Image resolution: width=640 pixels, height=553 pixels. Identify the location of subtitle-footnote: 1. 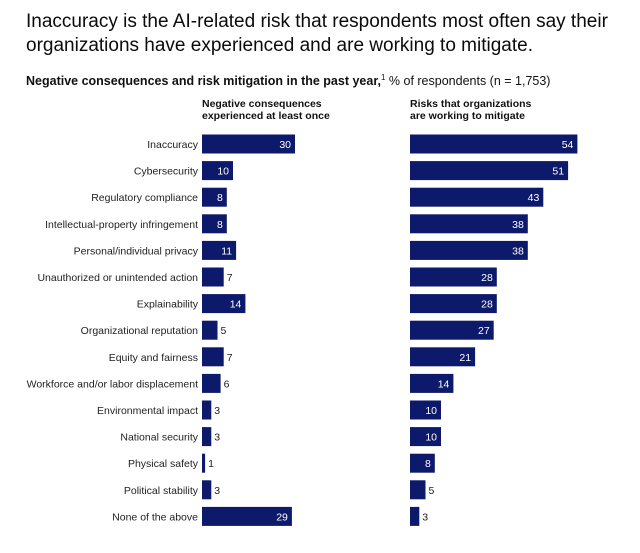
(383, 77).